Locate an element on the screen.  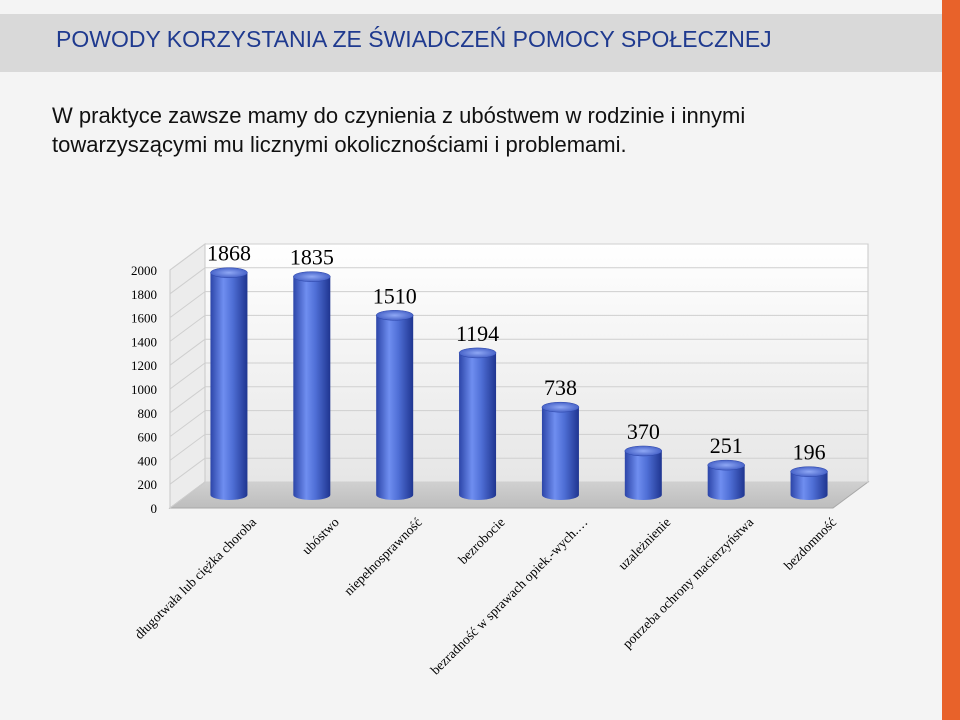
y-tick-label: 0 is located at coordinates (154, 508).